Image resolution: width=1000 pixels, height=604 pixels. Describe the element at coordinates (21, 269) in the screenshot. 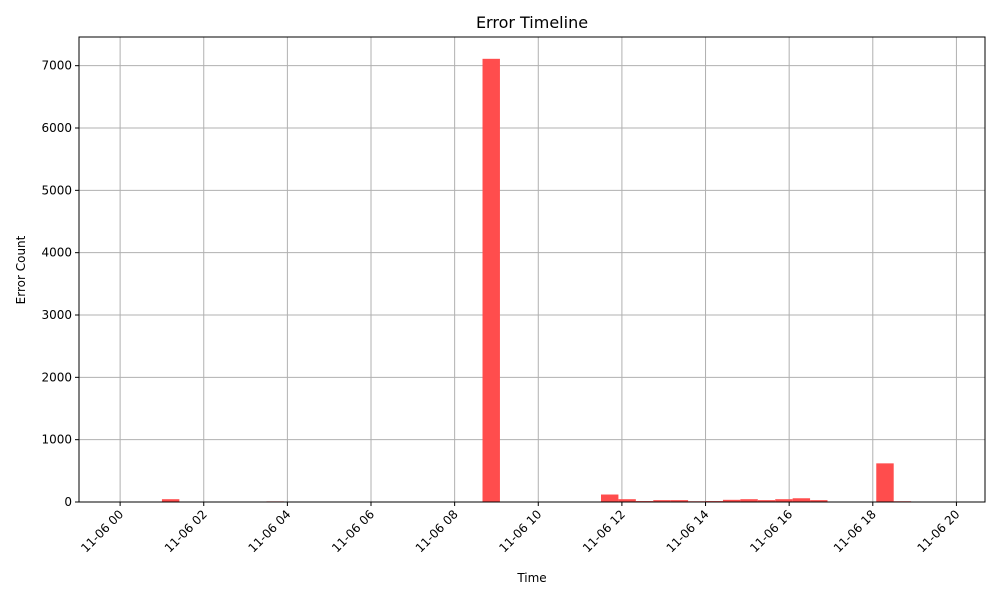

I see `y-axis-label: Error Count` at that location.